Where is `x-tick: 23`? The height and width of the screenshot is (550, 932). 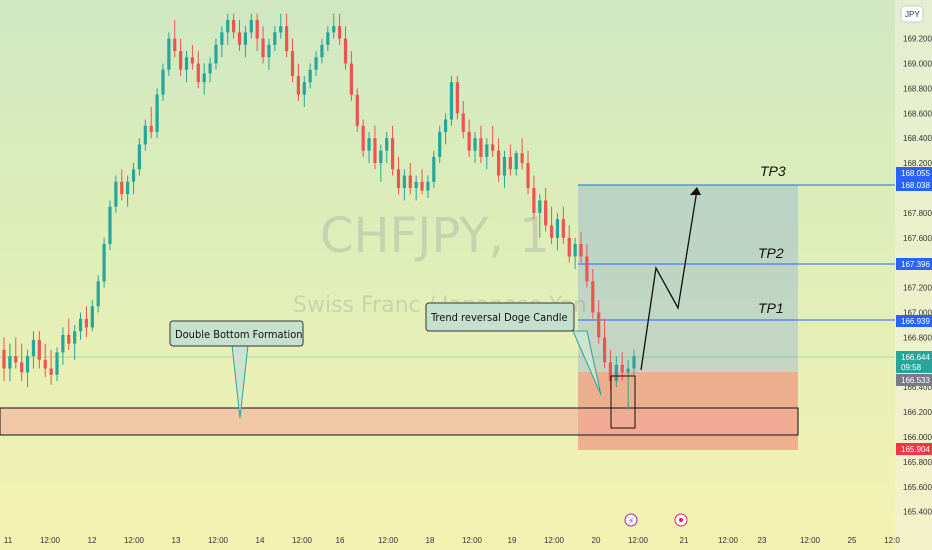 x-tick: 23 is located at coordinates (762, 540).